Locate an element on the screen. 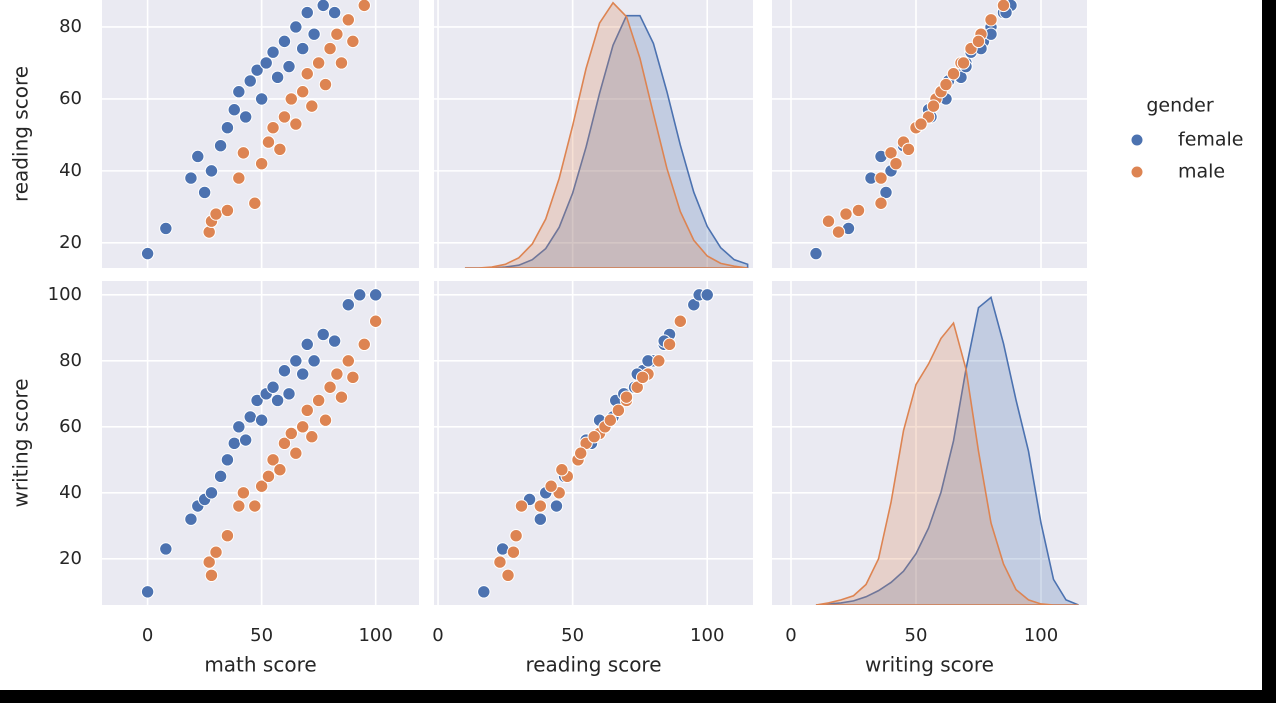  x-tick-label: 100 is located at coordinates (1041, 635).